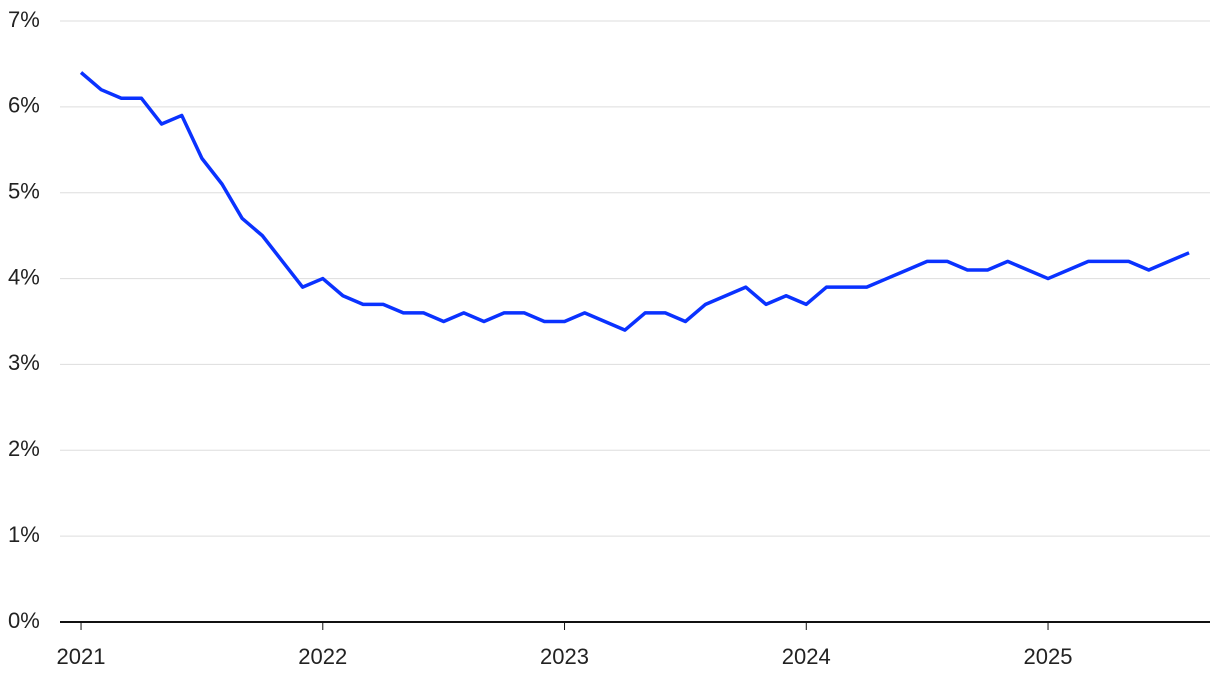 The height and width of the screenshot is (680, 1220). What do you see at coordinates (1048, 656) in the screenshot?
I see `x-tick-label: 2025` at bounding box center [1048, 656].